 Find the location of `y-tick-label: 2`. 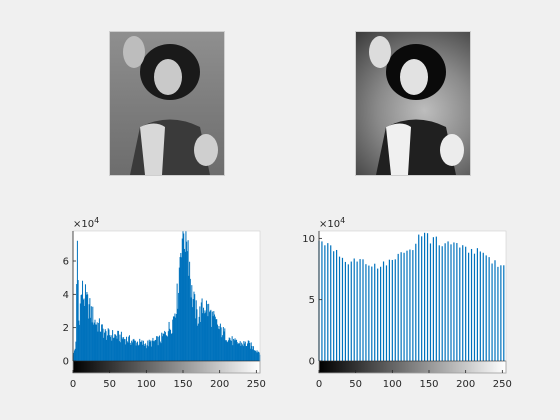

y-tick-label: 2 is located at coordinates (66, 328).